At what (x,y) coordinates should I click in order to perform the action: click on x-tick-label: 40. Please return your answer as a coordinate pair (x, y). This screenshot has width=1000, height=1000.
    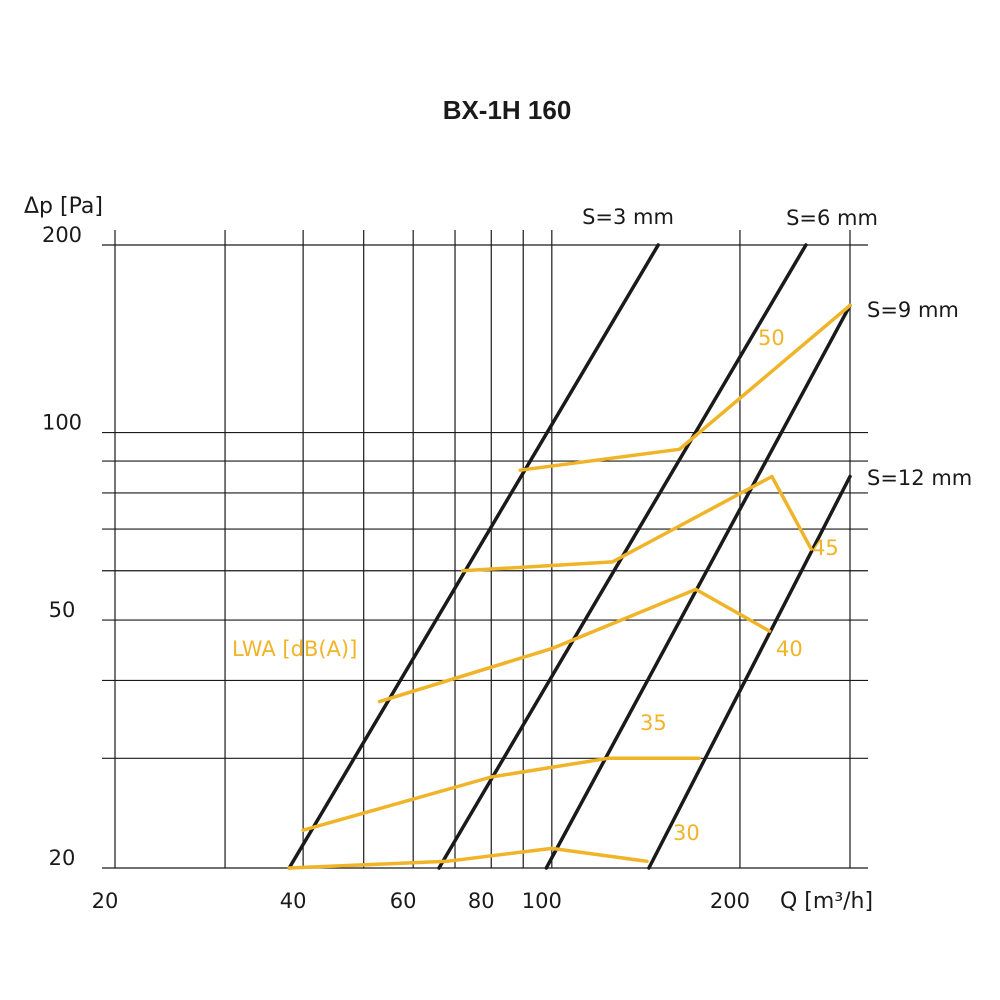
    Looking at the image, I should click on (293, 901).